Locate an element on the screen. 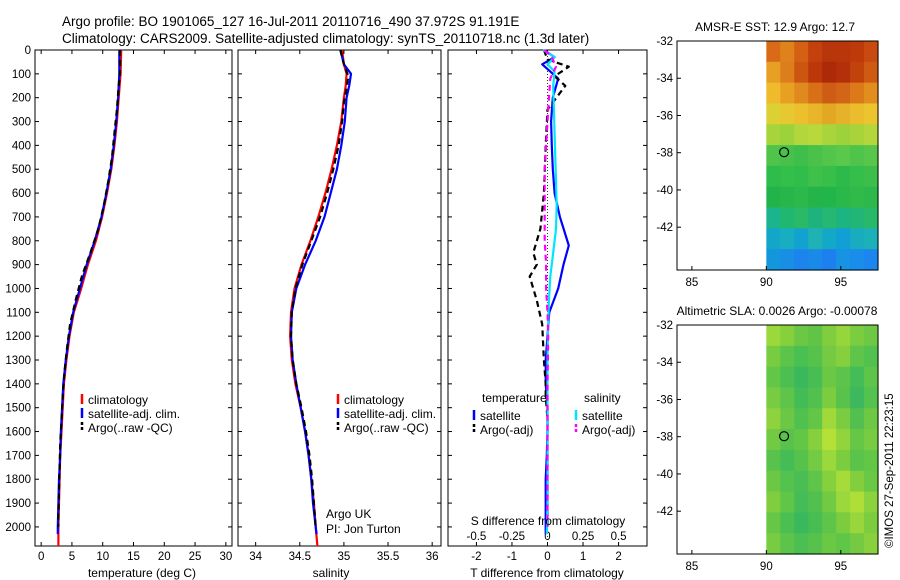  difference-s-tick-label: -0.25 is located at coordinates (512, 537).